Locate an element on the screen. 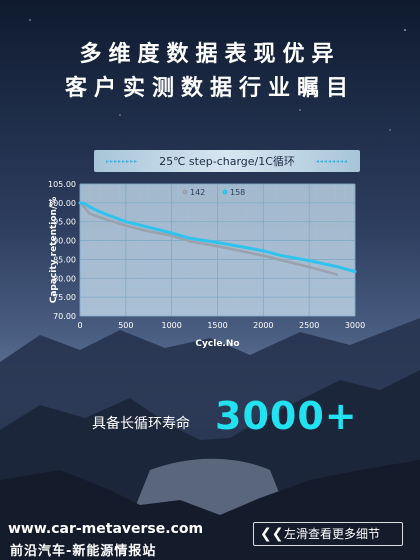  headline-line-1: 多维度数据表现优异 is located at coordinates (210, 54).